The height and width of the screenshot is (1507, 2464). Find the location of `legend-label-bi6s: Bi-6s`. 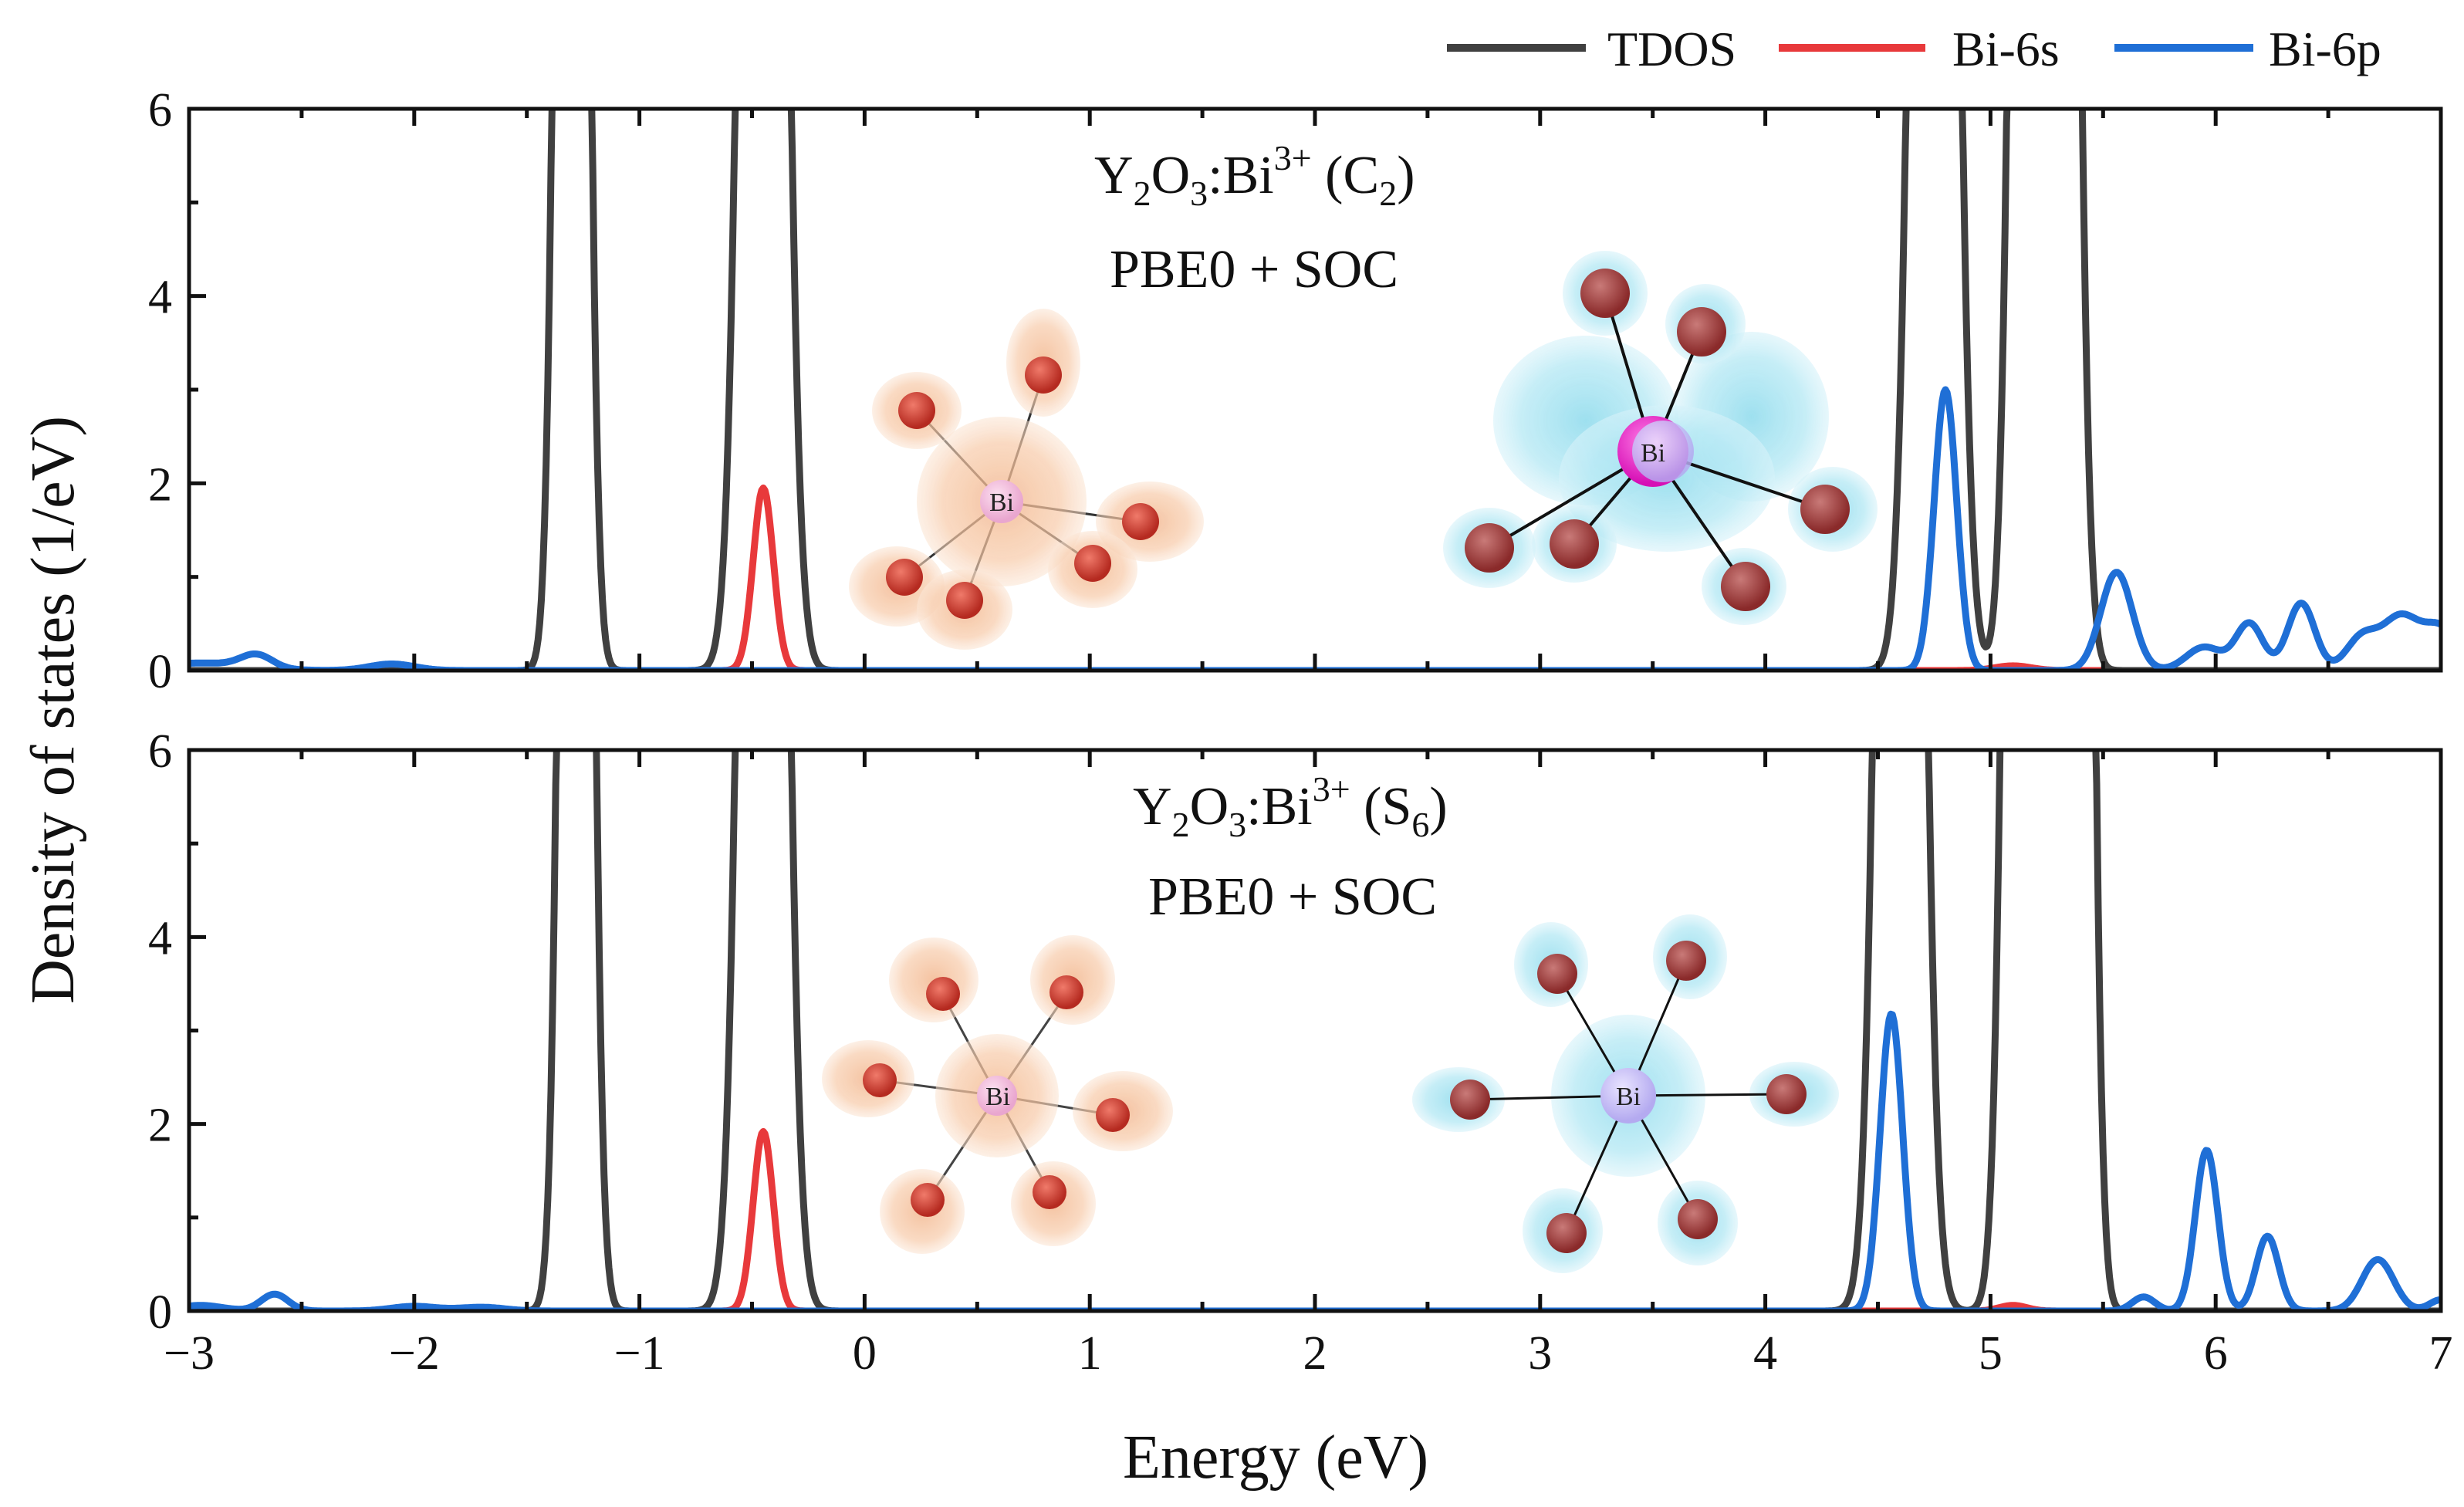

legend-label-bi6s: Bi-6s is located at coordinates (2006, 49).